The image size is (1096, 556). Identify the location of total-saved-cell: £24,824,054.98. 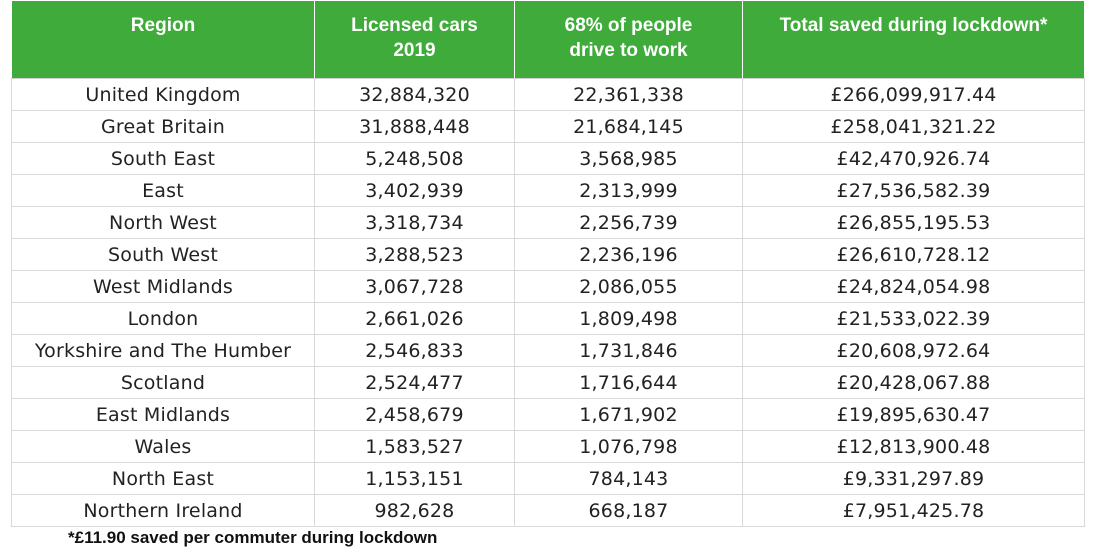
(913, 286).